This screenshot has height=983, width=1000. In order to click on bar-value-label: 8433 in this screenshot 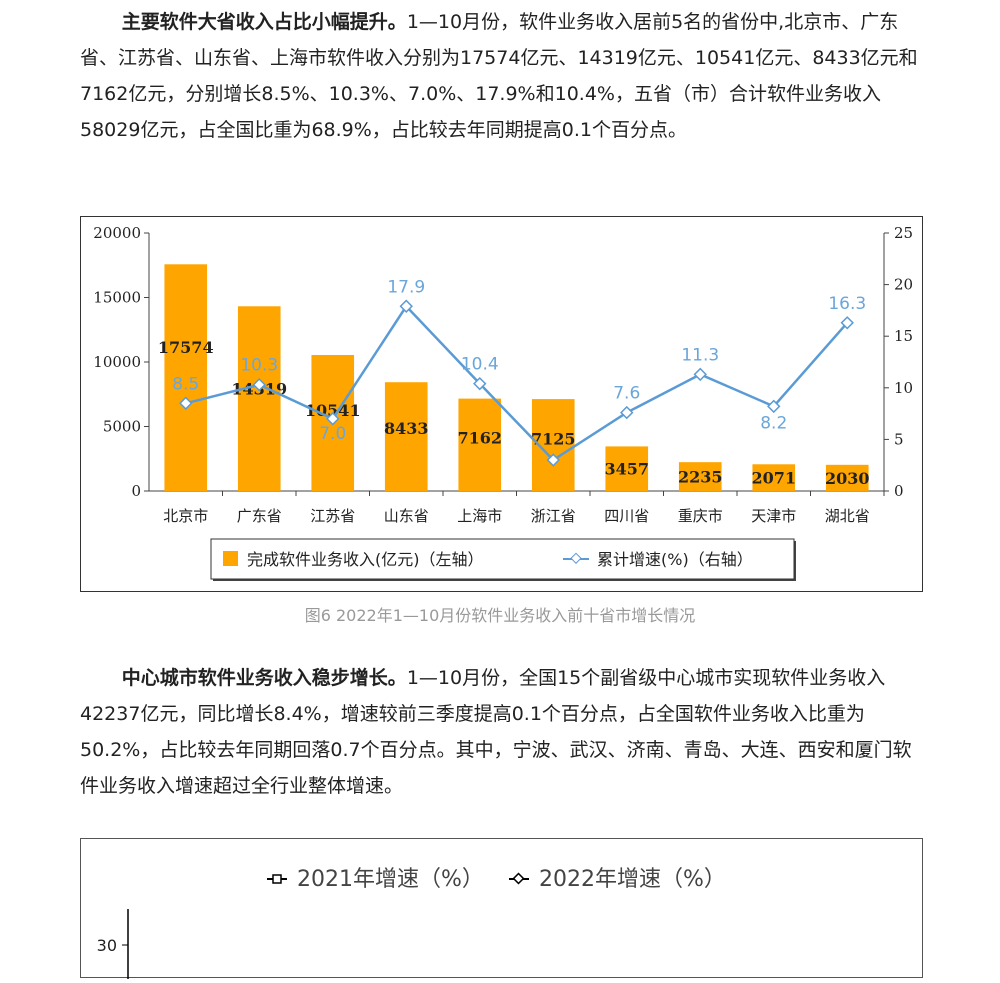, I will do `click(406, 428)`.